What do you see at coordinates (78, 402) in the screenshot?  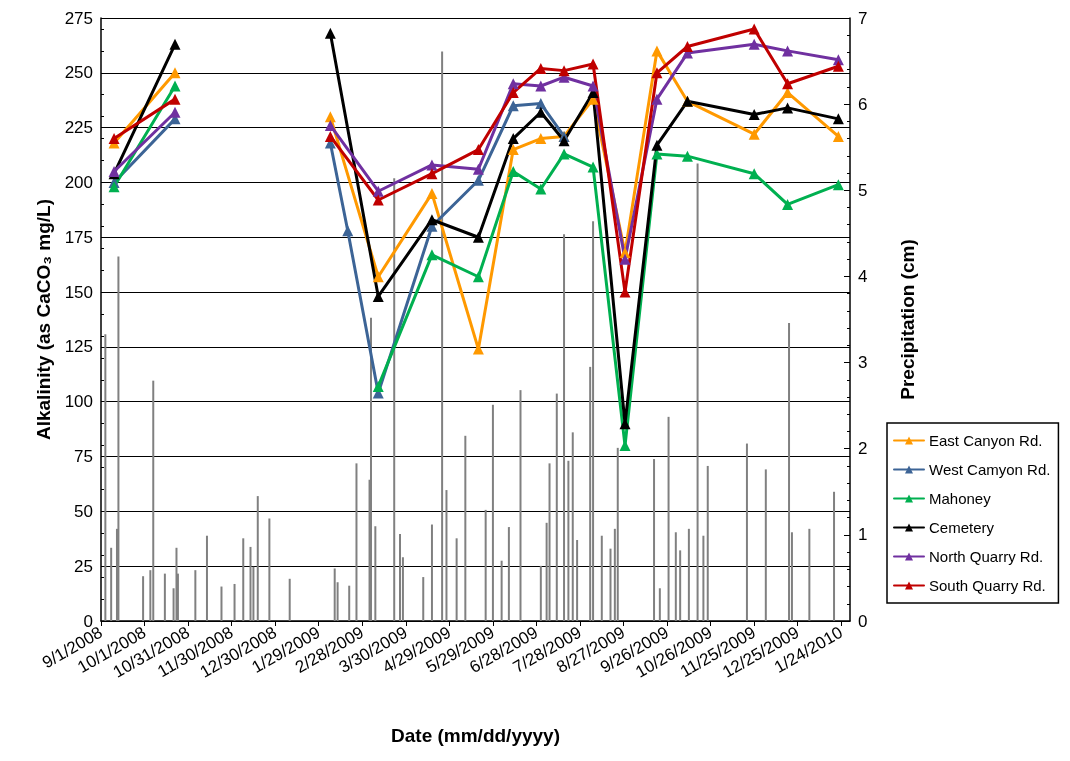 I see `y-tick-label: 100` at bounding box center [78, 402].